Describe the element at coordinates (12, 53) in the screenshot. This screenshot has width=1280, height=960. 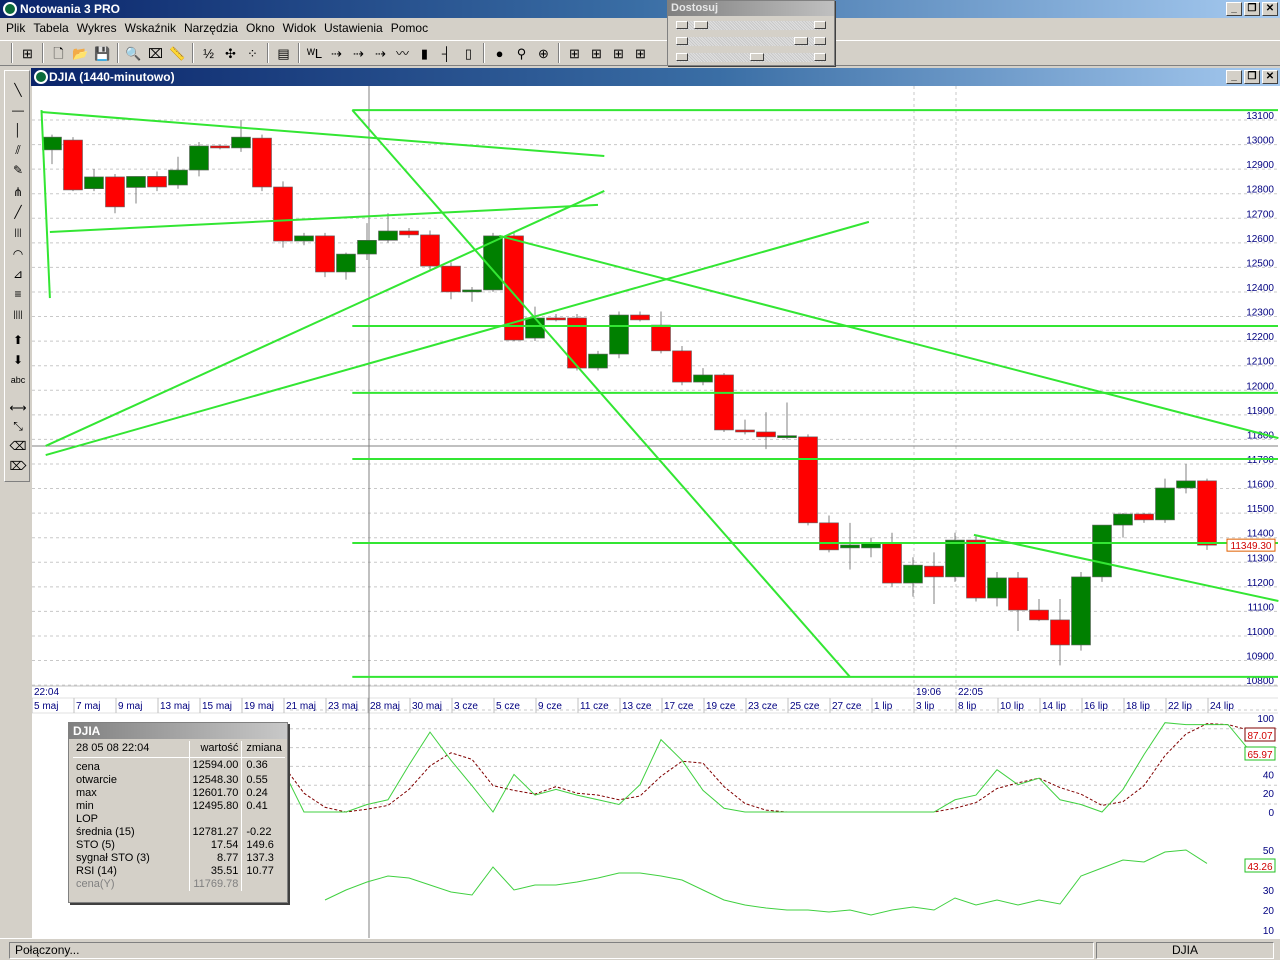
I see `toolbar-grip` at that location.